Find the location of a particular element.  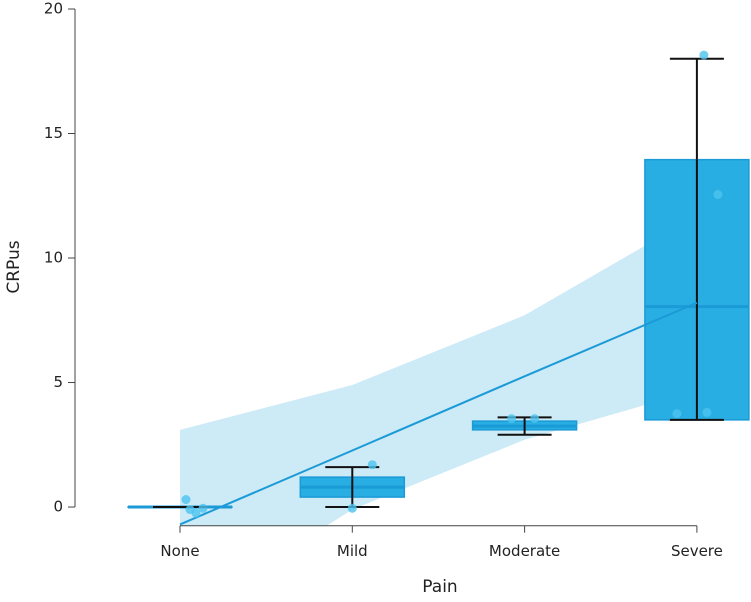

x-tick-label: Mild is located at coordinates (352, 551).